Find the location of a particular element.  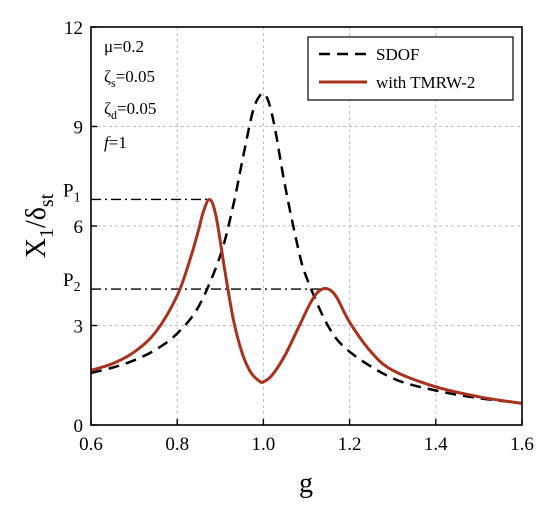

legend-box is located at coordinates (410, 68).